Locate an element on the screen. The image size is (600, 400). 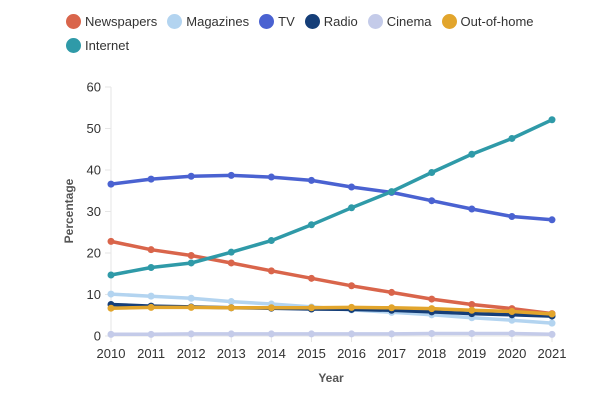
legend-label: Newspapers is located at coordinates (121, 21).